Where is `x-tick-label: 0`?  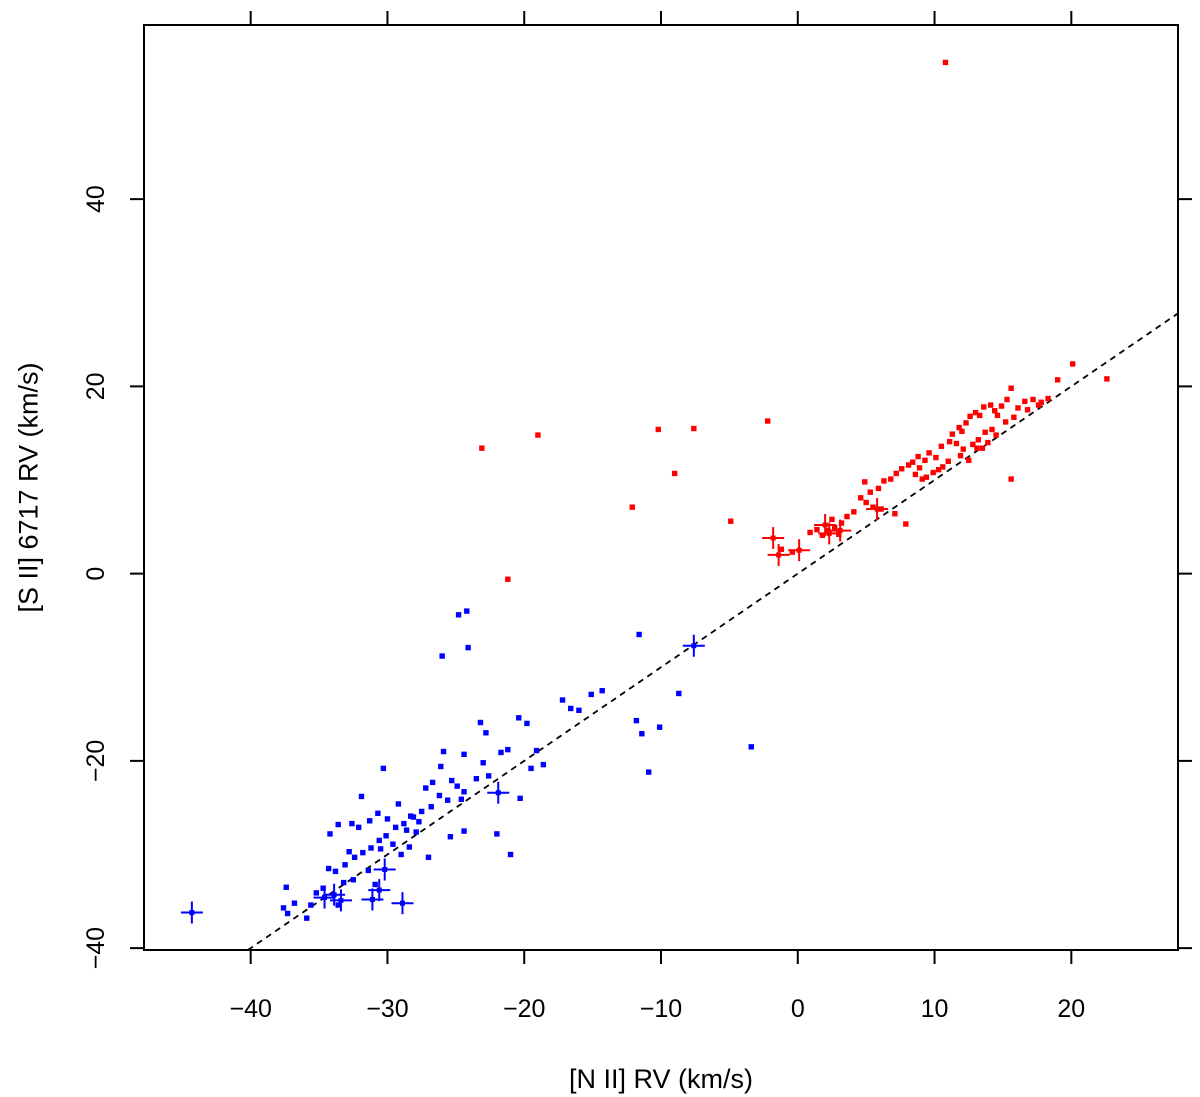 x-tick-label: 0 is located at coordinates (798, 1009).